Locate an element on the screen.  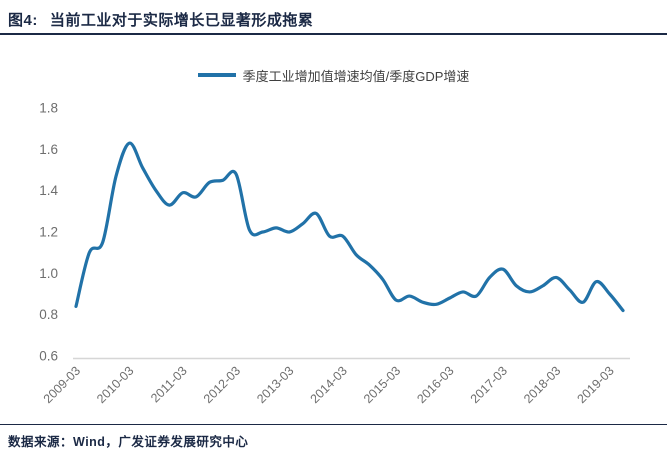
x-axis-tick-label: 2019-03 is located at coordinates (595, 385).